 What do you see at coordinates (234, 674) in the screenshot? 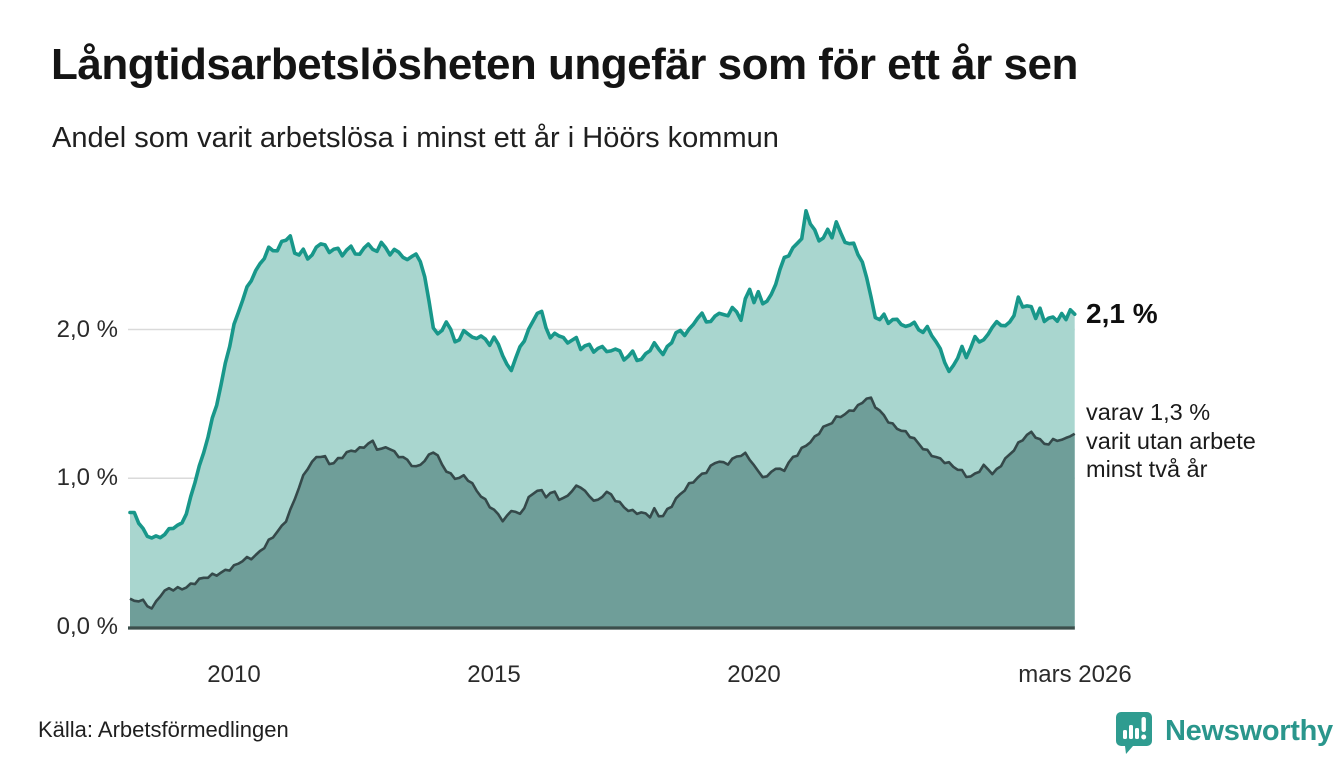
I see `x-axis-tick-2010: 2010` at bounding box center [234, 674].